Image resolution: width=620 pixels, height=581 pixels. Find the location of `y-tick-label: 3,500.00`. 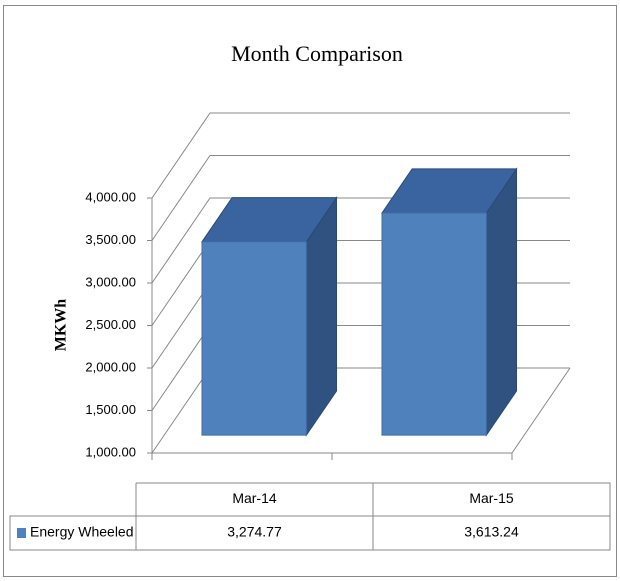

y-tick-label: 3,500.00 is located at coordinates (110, 239).